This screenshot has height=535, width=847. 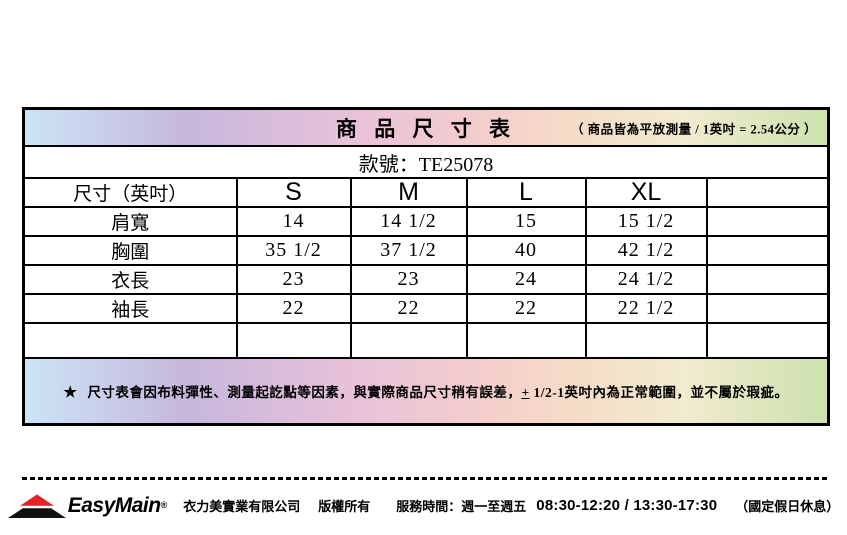 I want to click on cell-empty-l, so click(x=526, y=340).